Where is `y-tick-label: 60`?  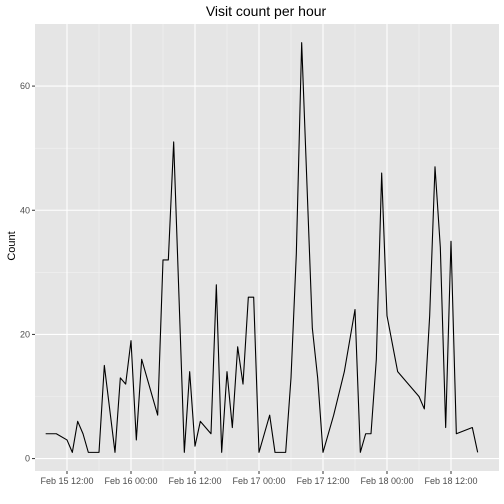 y-tick-label: 60 is located at coordinates (25, 86).